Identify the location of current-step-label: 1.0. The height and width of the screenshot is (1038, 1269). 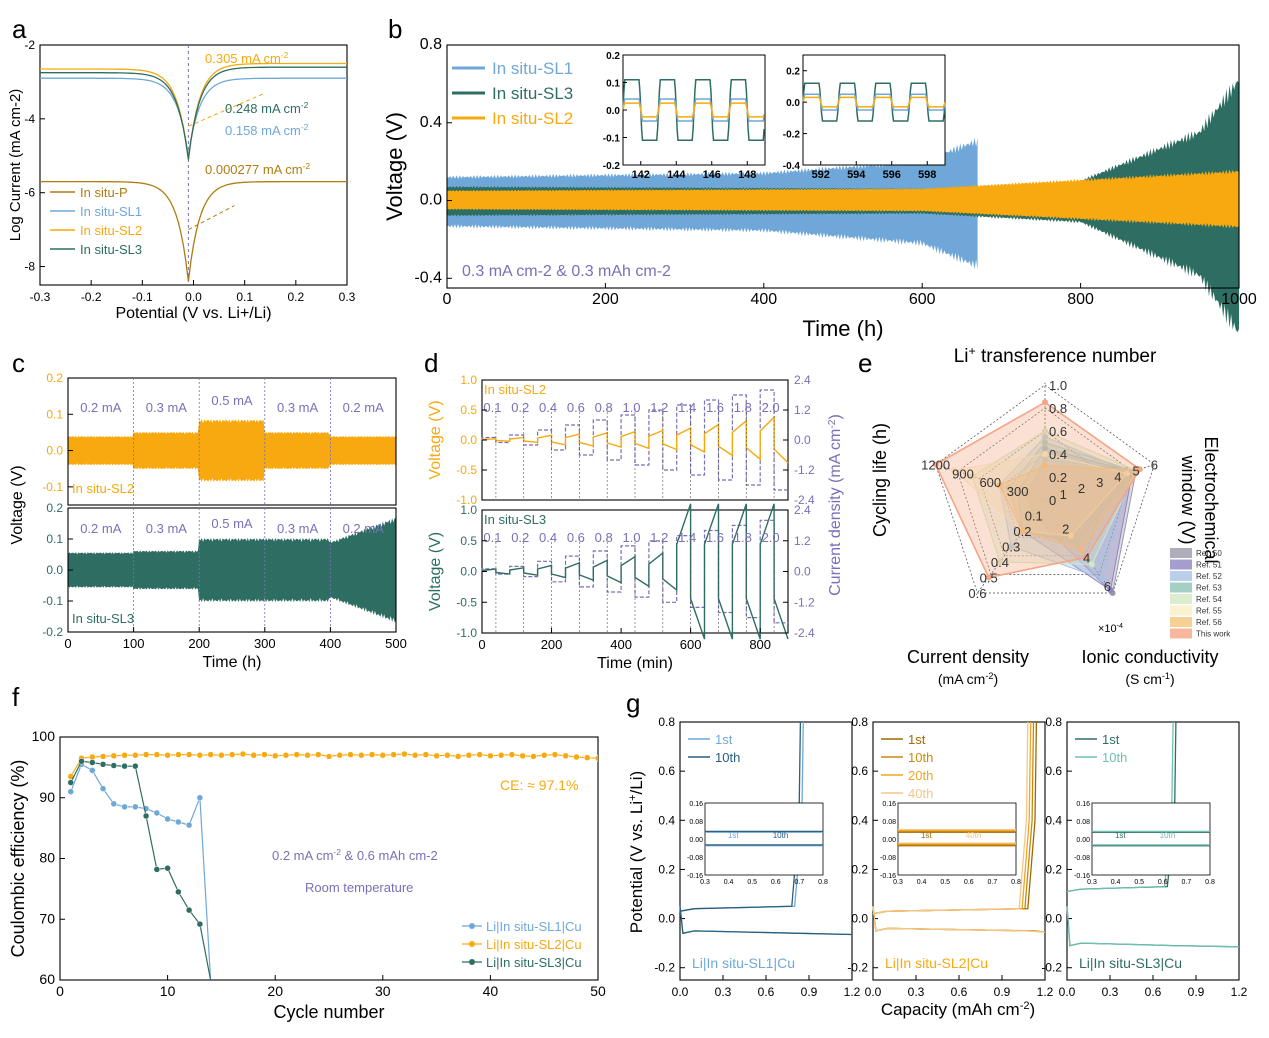
(631, 537).